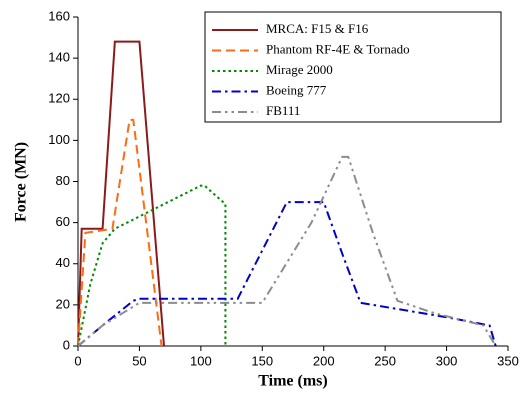  What do you see at coordinates (139, 360) in the screenshot?
I see `x-tick-label: 50` at bounding box center [139, 360].